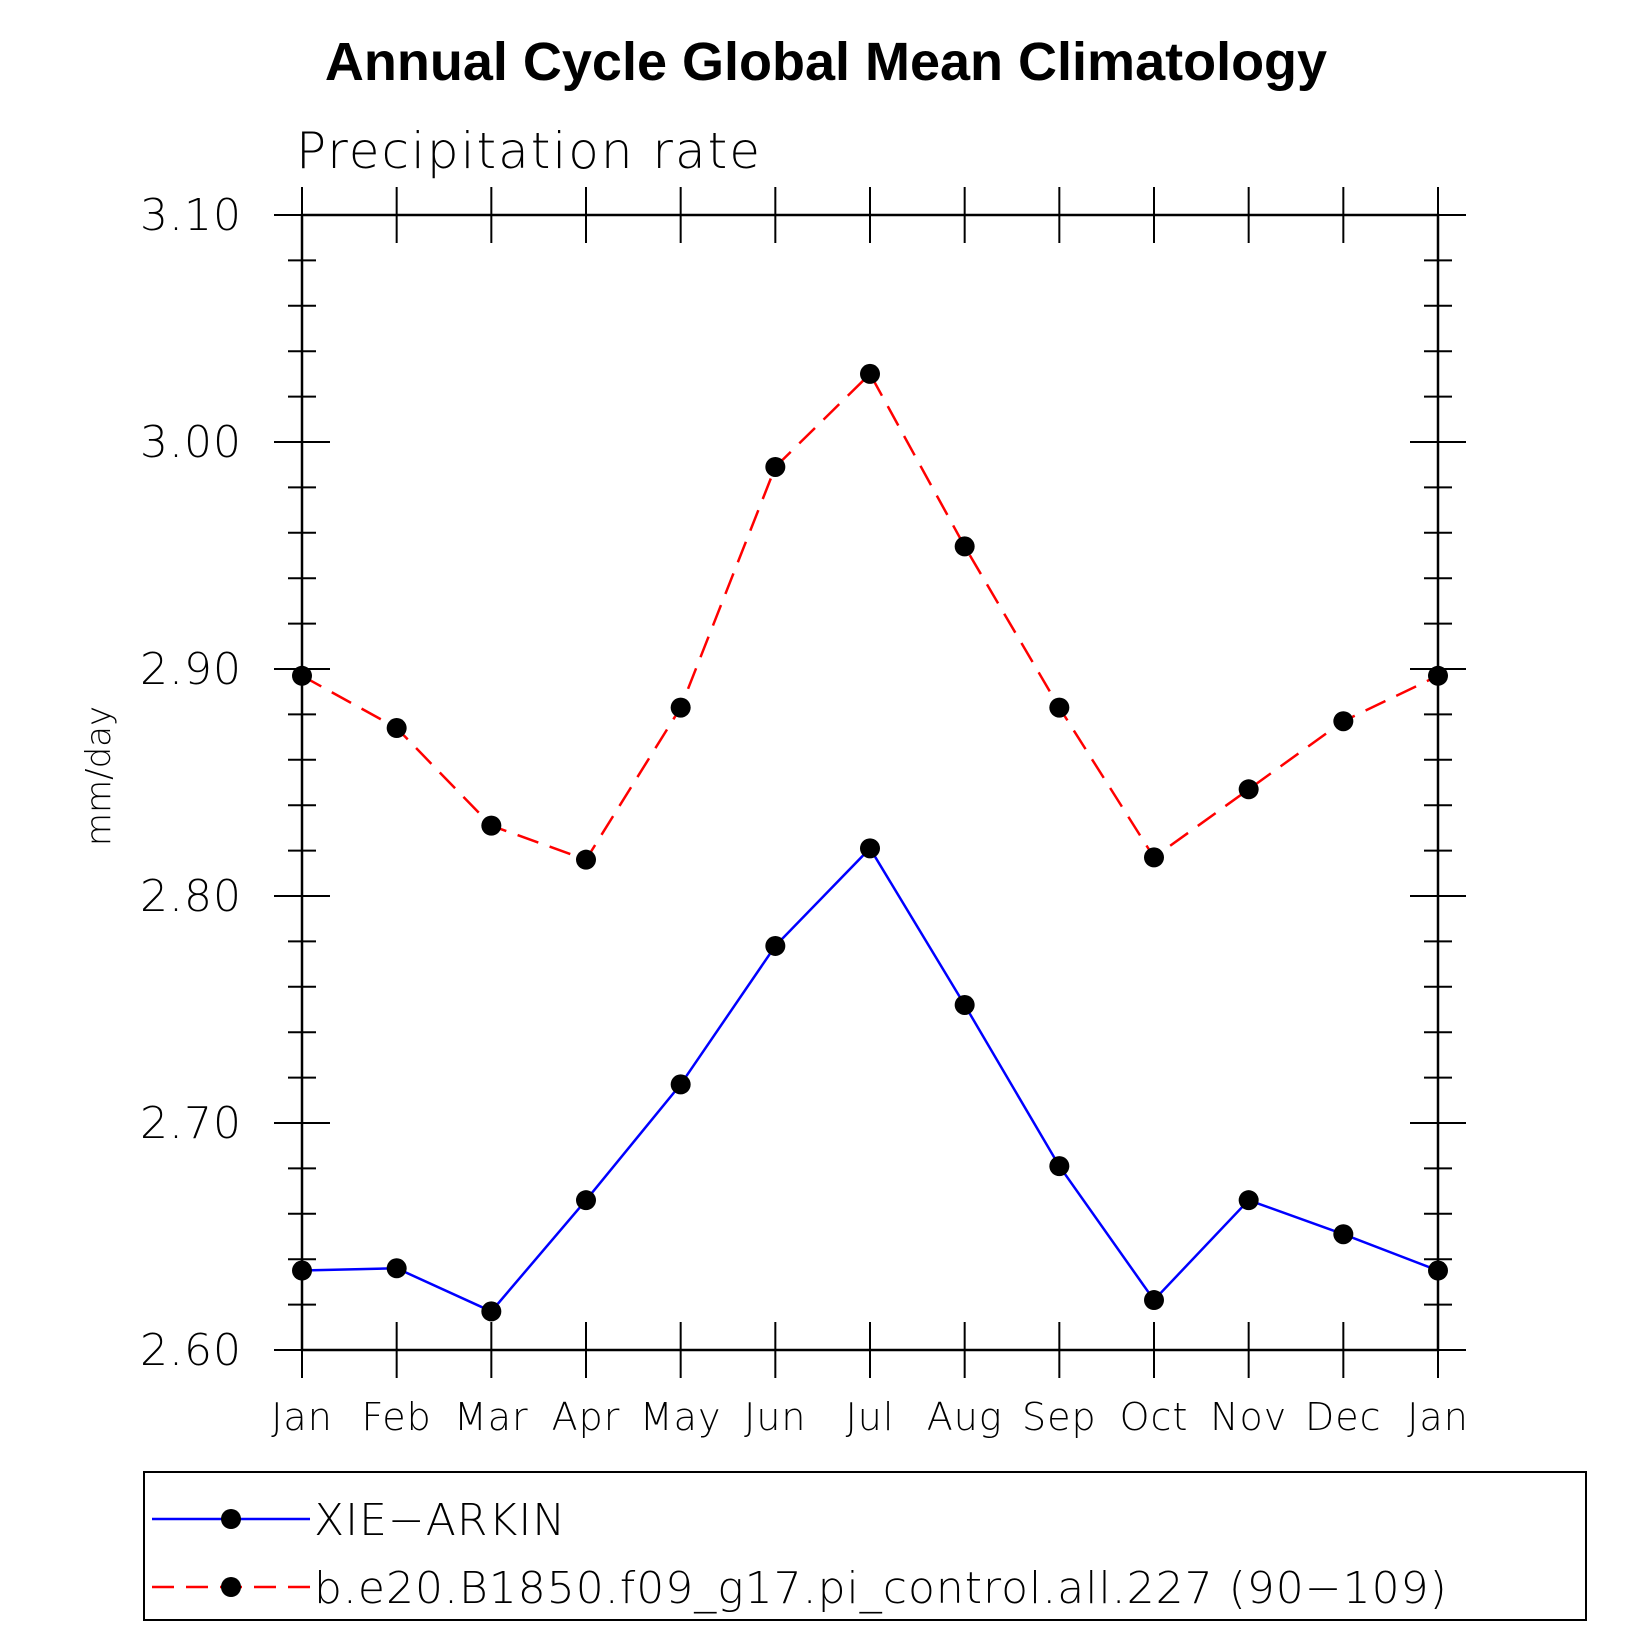  What do you see at coordinates (440, 1520) in the screenshot?
I see `legend-label-1: XIE−ARKIN` at bounding box center [440, 1520].